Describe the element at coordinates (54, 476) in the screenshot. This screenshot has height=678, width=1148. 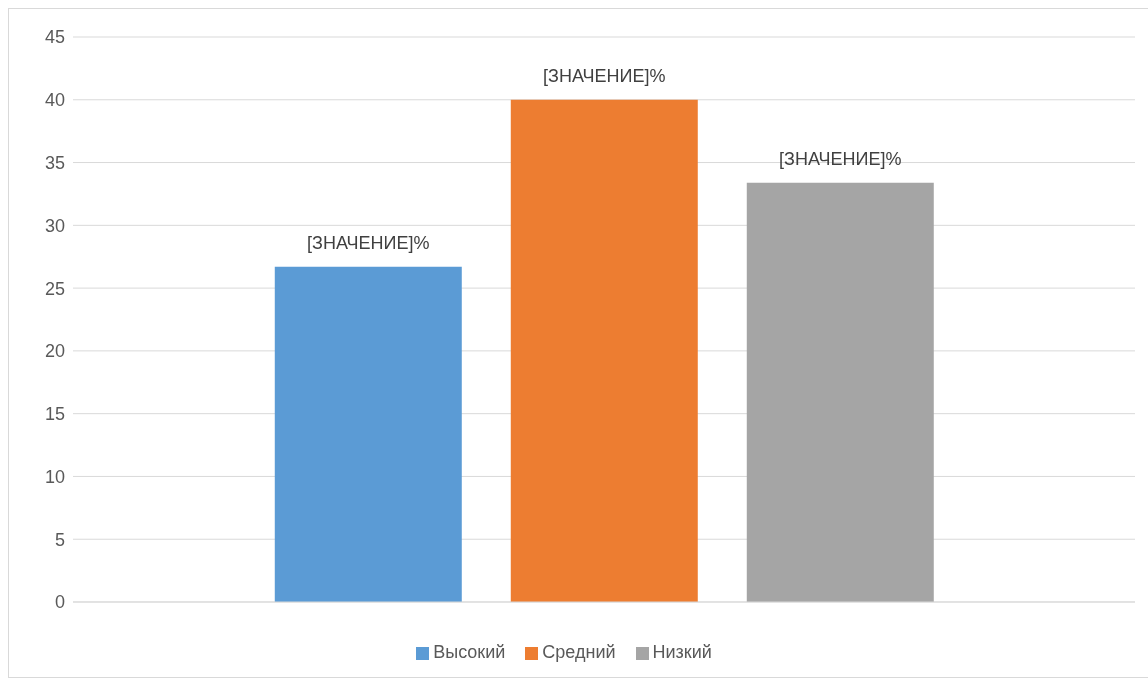
I see `y-tick-label: 10` at that location.